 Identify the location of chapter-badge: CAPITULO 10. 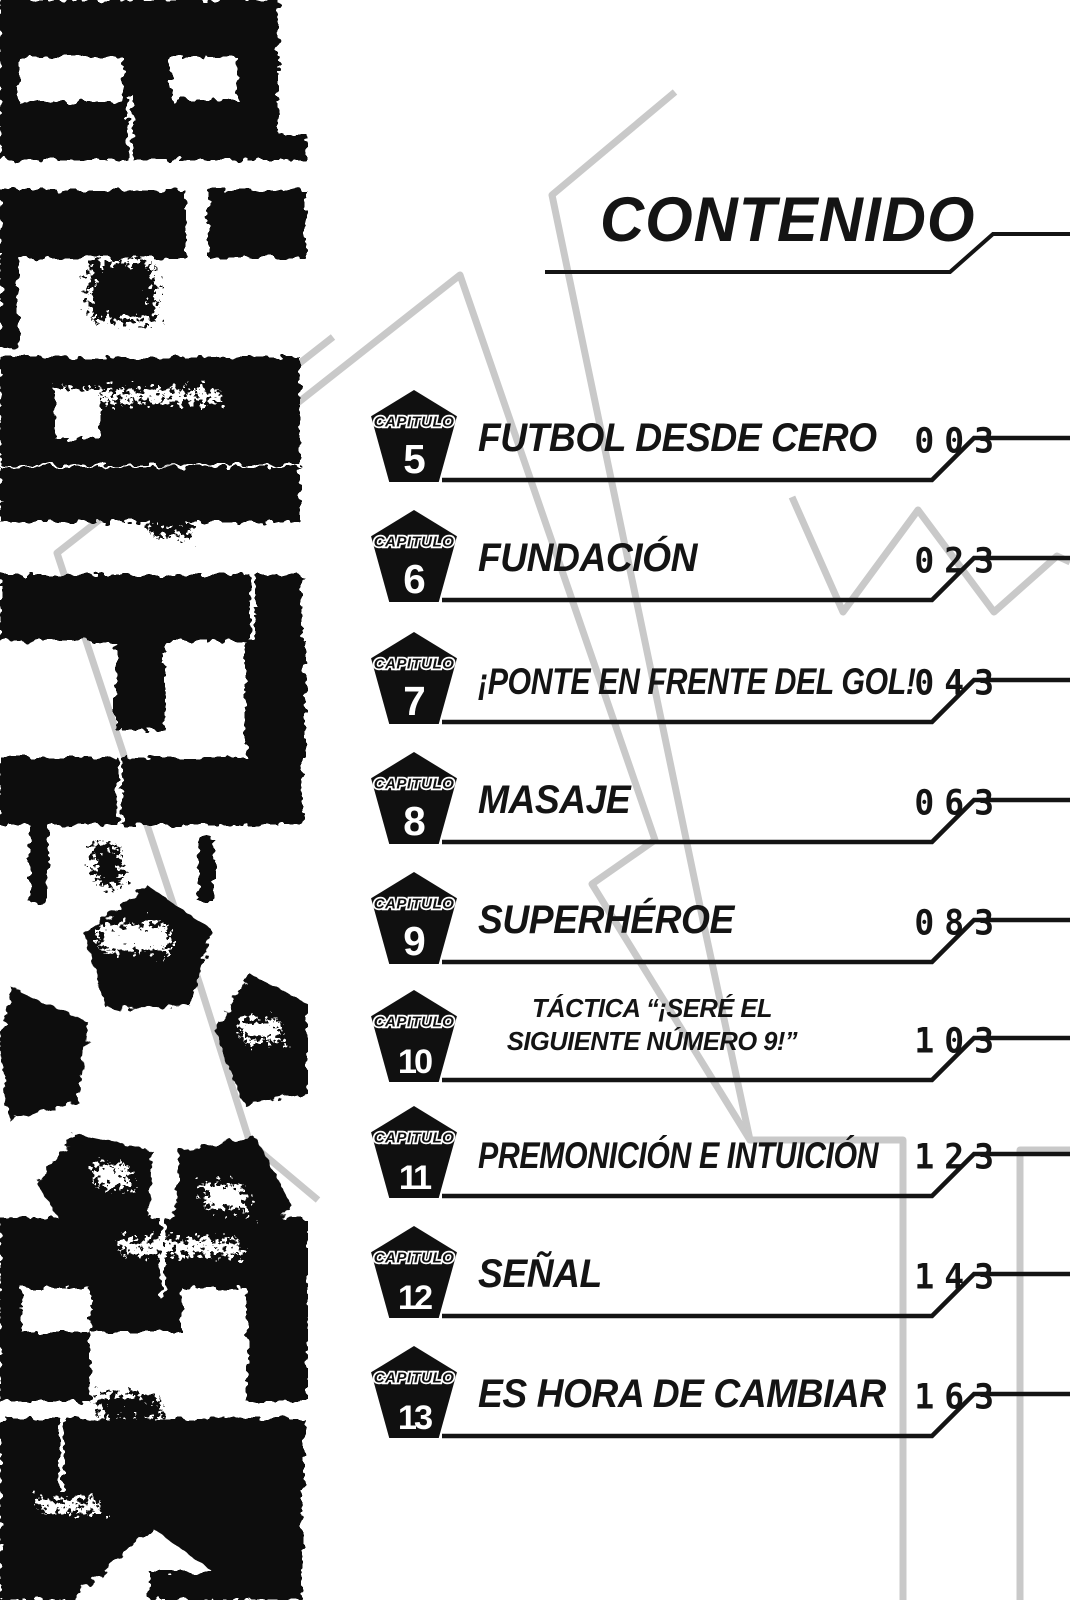
(414, 1036).